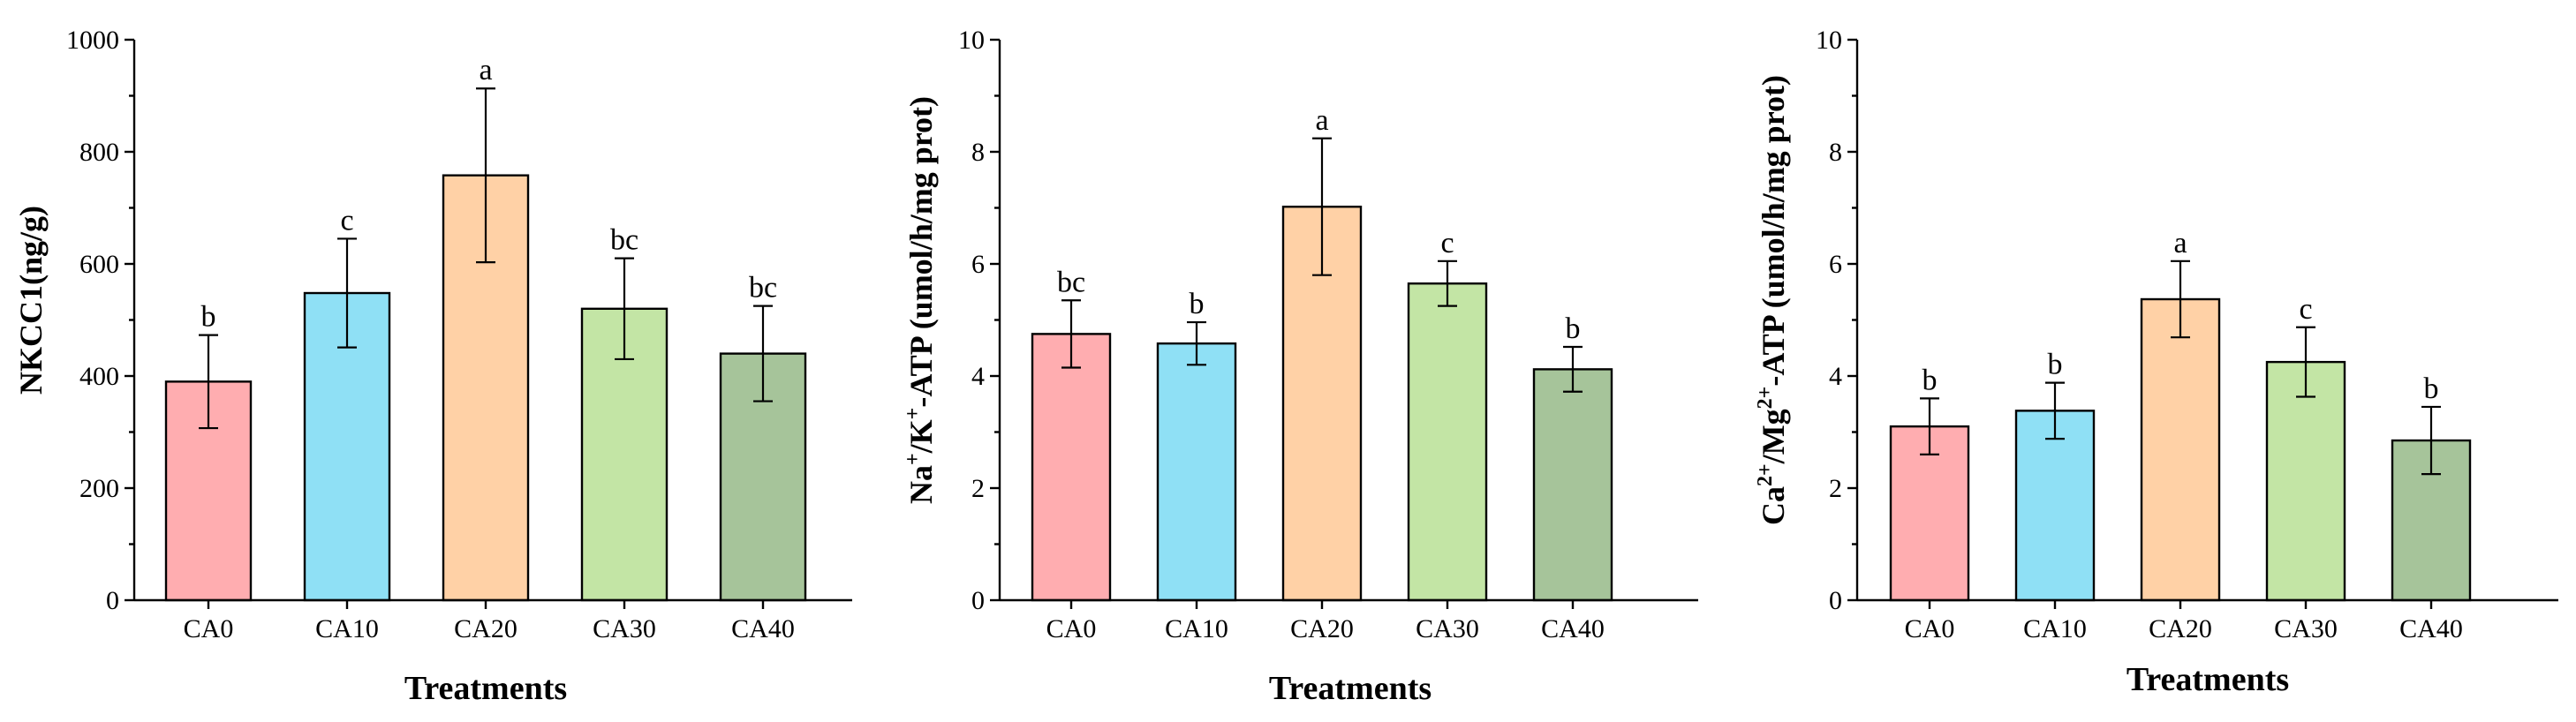  I want to click on y-tick-label: 1000, so click(92, 40).